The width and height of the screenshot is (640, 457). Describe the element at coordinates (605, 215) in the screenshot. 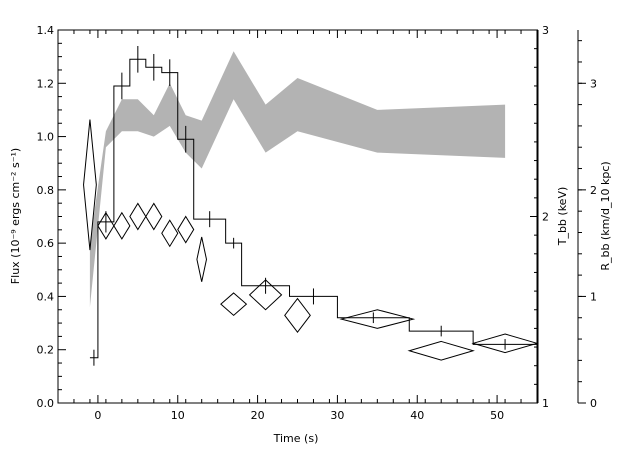

I see `y-axis-title-radius: R_bb (km/d_10 kpc)` at that location.